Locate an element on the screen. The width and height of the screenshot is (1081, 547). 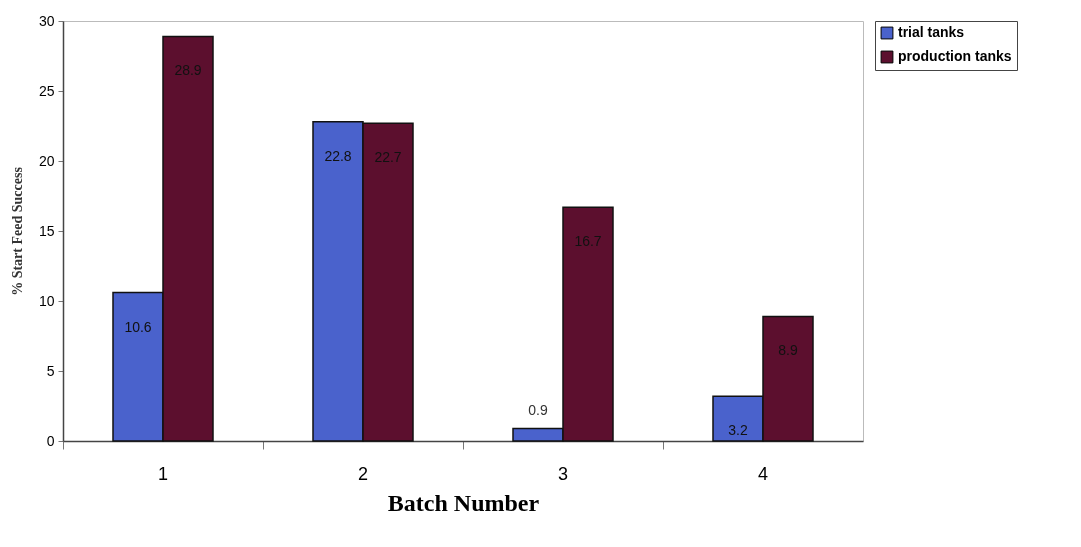
y-tick-label: 15 is located at coordinates (46, 230).